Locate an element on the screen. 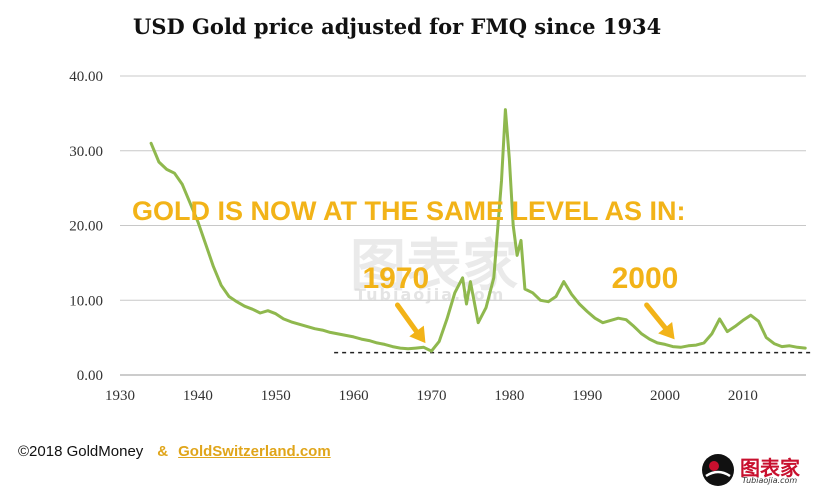 The image size is (839, 503). year-label-1970: 1970 is located at coordinates (395, 278).